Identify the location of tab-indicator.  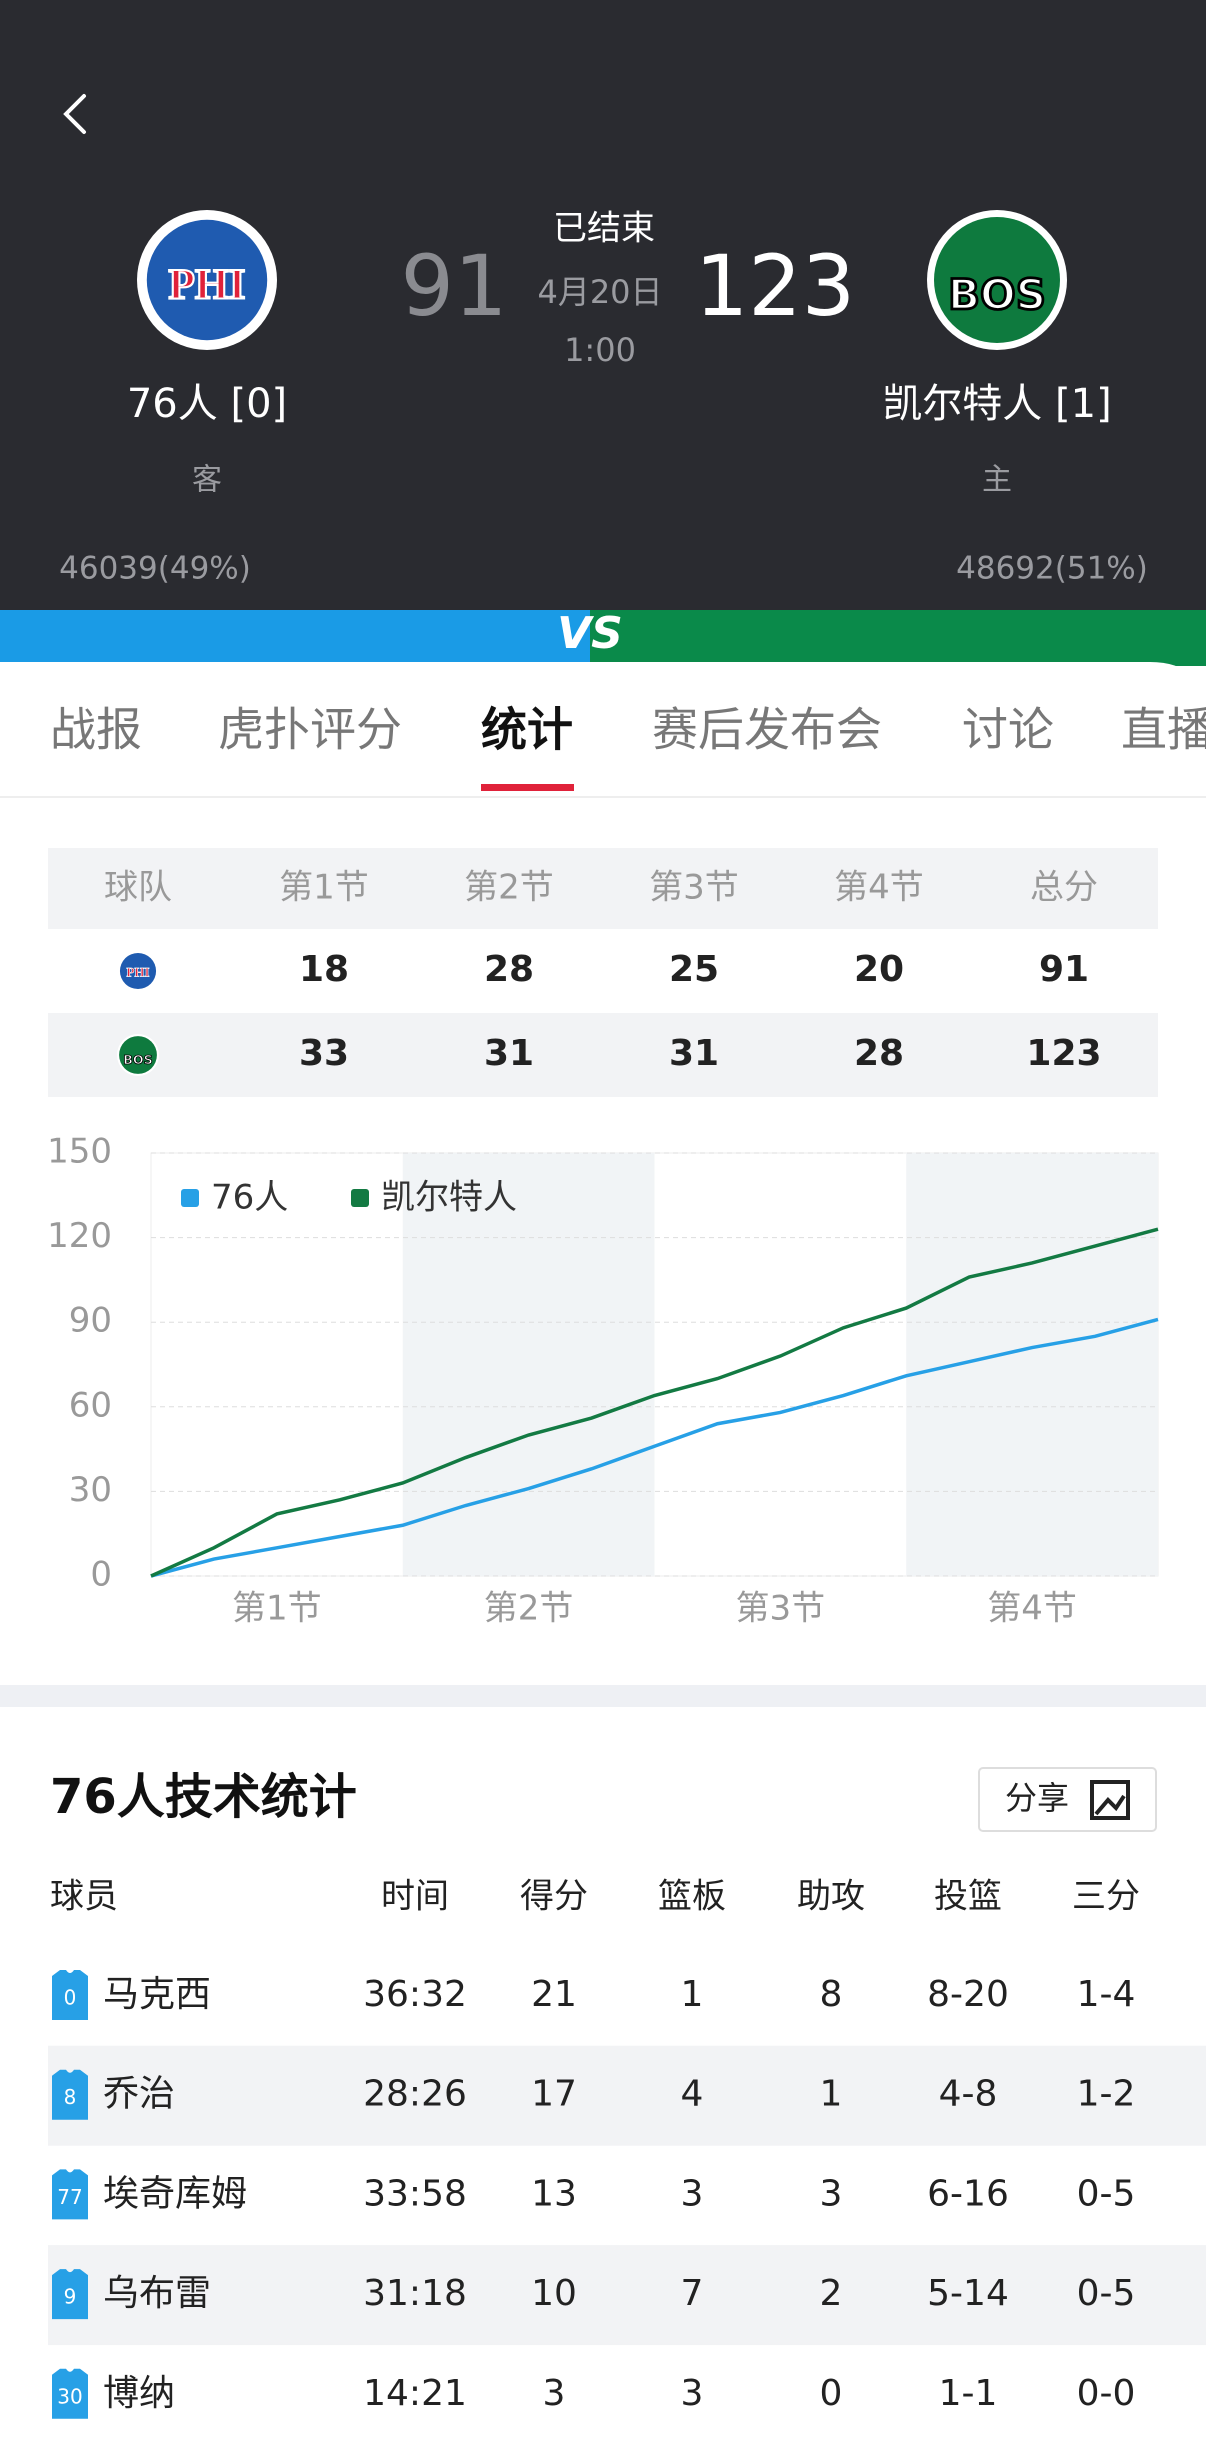
(527, 787).